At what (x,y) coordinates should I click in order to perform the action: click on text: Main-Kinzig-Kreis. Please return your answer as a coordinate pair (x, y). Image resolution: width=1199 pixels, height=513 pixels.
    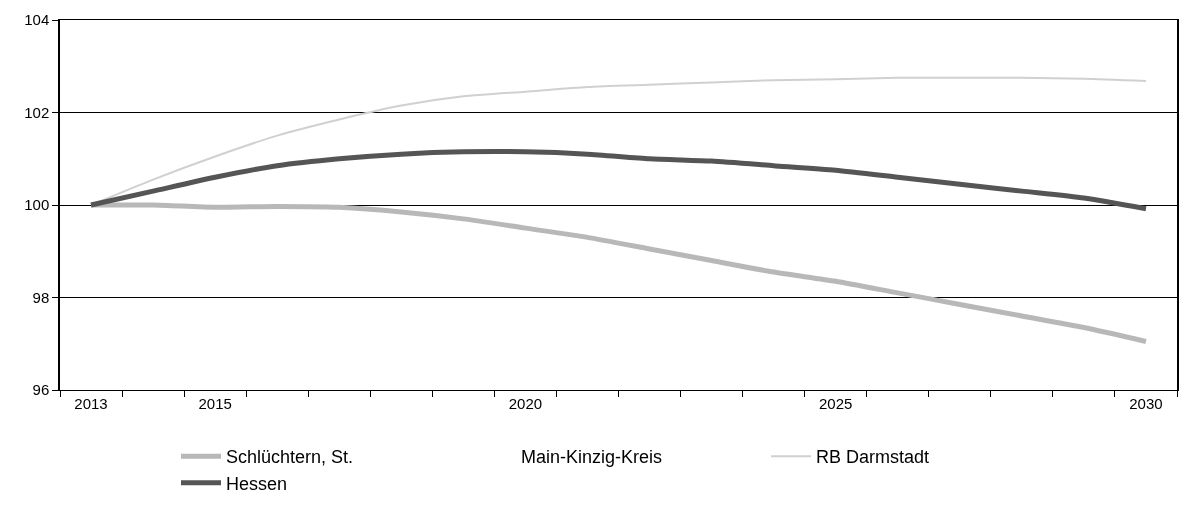
    Looking at the image, I should click on (592, 457).